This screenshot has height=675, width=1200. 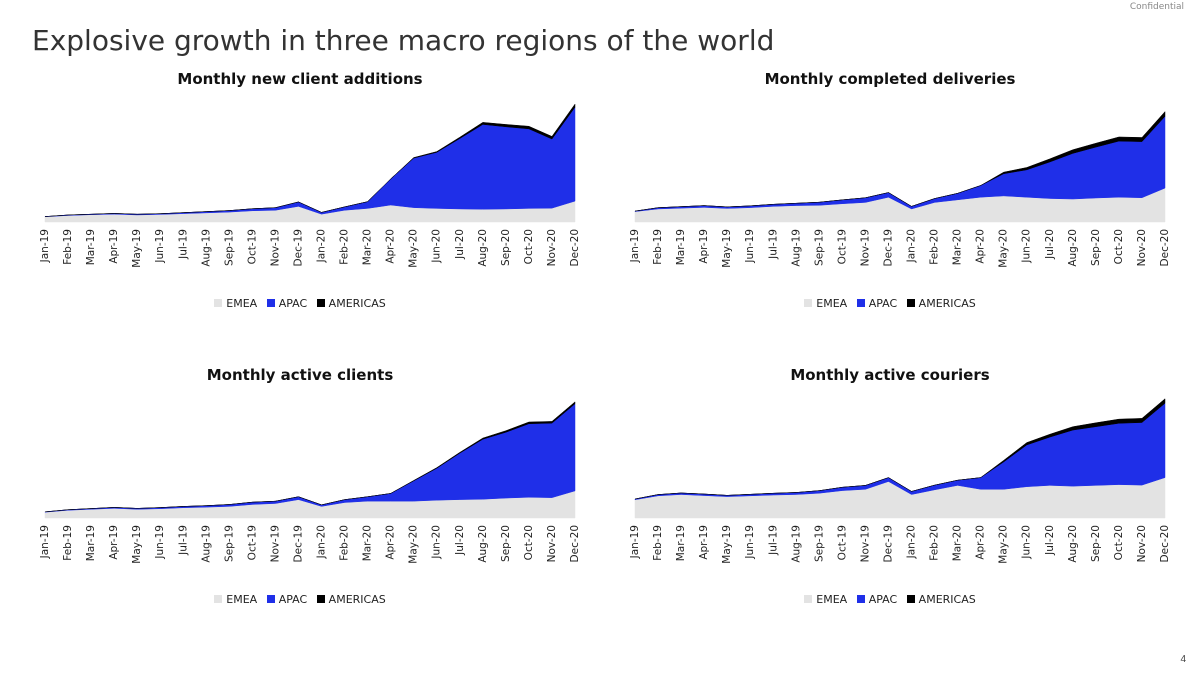 What do you see at coordinates (890, 79) in the screenshot?
I see `chart-title: Monthly completed deliveries` at bounding box center [890, 79].